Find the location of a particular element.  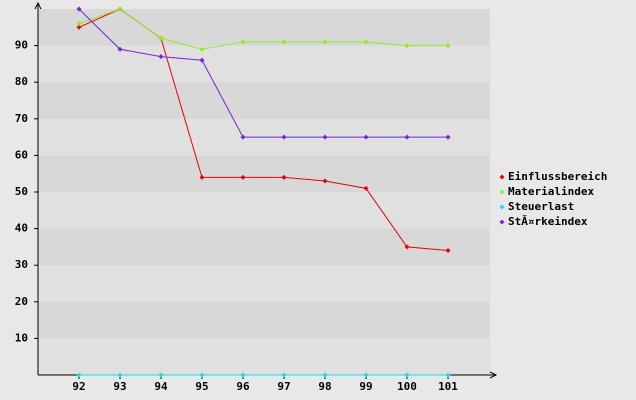

series-line is located at coordinates (263, 29).